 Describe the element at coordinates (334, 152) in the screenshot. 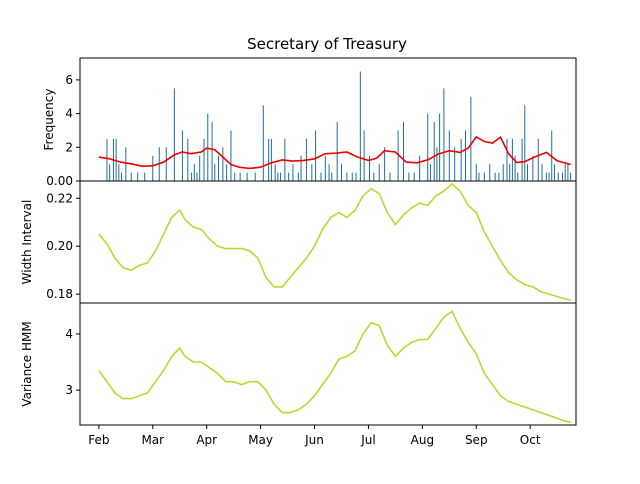

I see `smoothed-frequency-line` at that location.